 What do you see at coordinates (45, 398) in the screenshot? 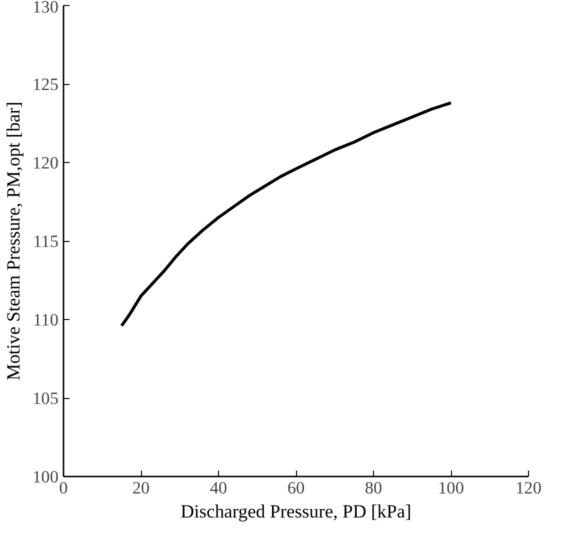
I see `y-tick-label: 105` at bounding box center [45, 398].